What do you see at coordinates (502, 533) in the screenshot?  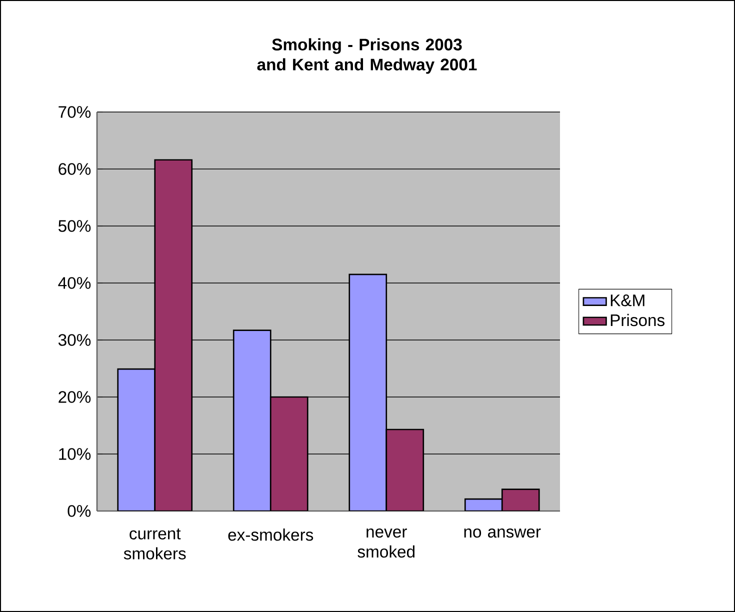 I see `x-tick-label: no answer` at bounding box center [502, 533].